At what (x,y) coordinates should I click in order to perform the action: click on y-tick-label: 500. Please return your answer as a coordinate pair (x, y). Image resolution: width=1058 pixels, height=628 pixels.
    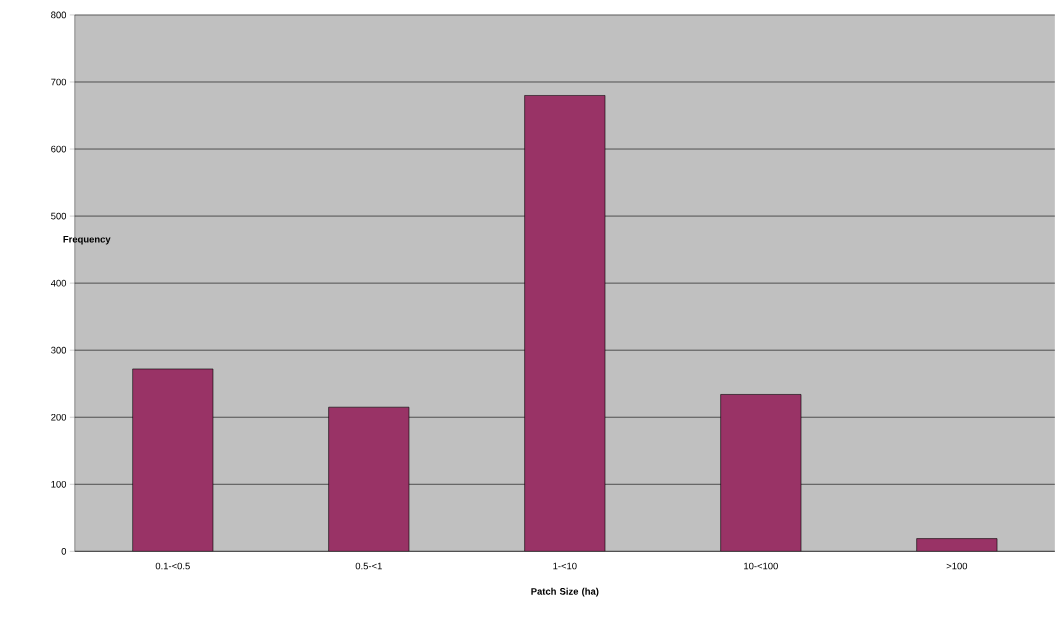
    Looking at the image, I should click on (59, 216).